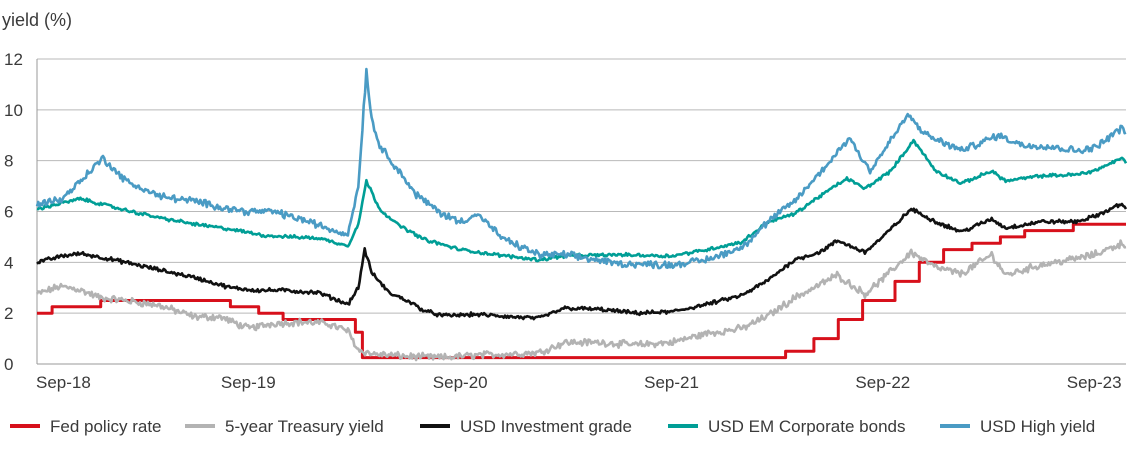 The height and width of the screenshot is (456, 1137). What do you see at coordinates (579, 382) in the screenshot?
I see `x-axis-ticks: Sep-18 Sep-19 Sep-20 Sep-21 Sep-22 Sep-23` at bounding box center [579, 382].